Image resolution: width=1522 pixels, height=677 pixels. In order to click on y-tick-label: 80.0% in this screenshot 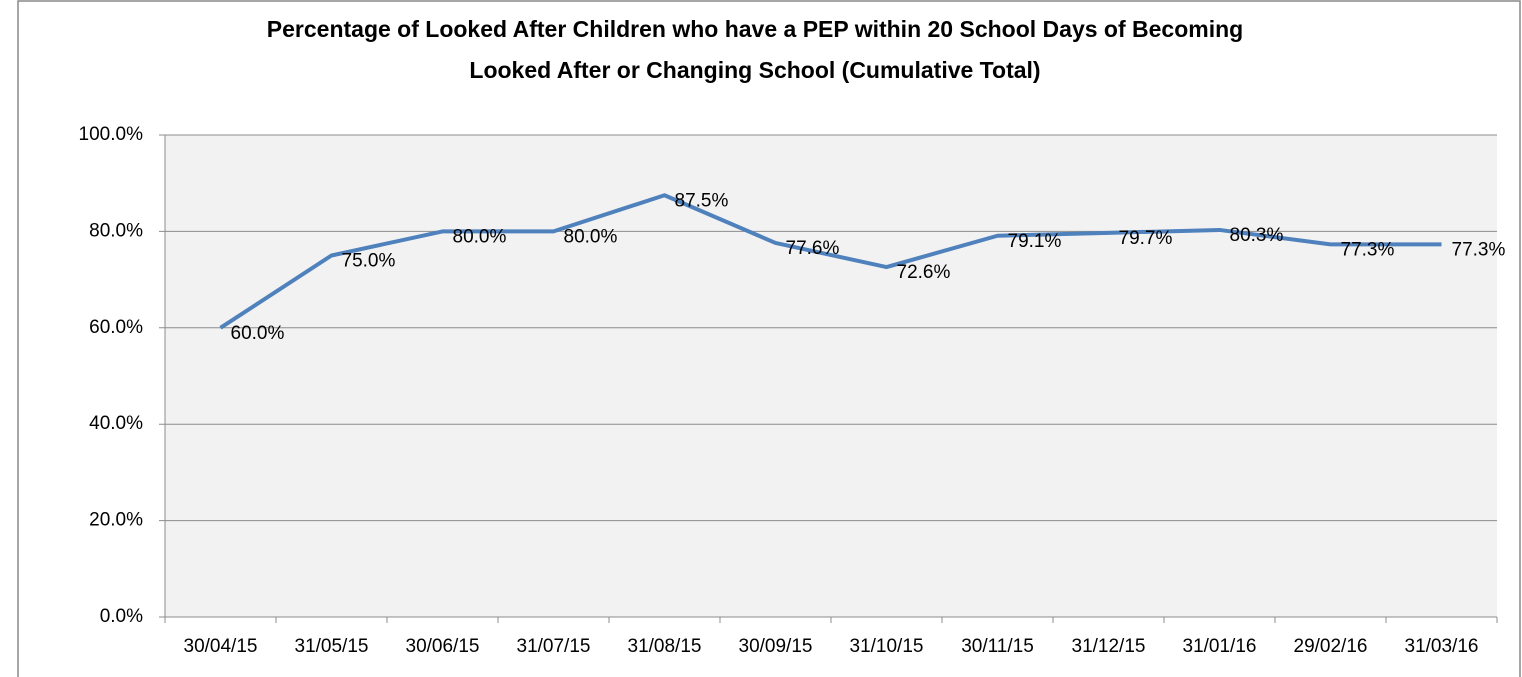, I will do `click(116, 230)`.